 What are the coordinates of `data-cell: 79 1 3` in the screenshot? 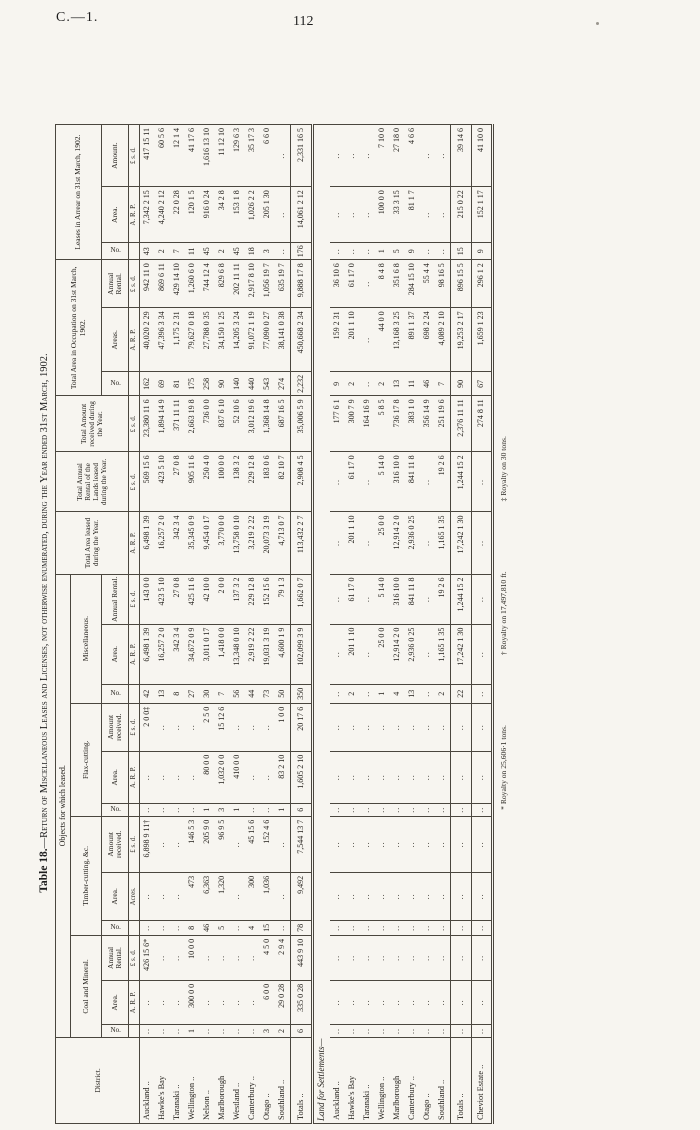 It's located at (283, 599).